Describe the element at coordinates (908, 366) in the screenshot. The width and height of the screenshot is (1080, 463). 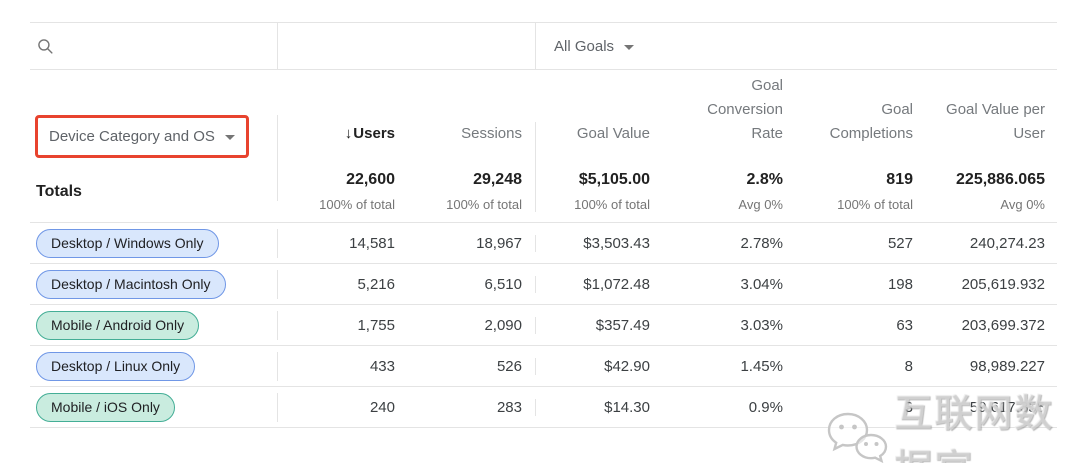
I see `completions-value: 8` at that location.